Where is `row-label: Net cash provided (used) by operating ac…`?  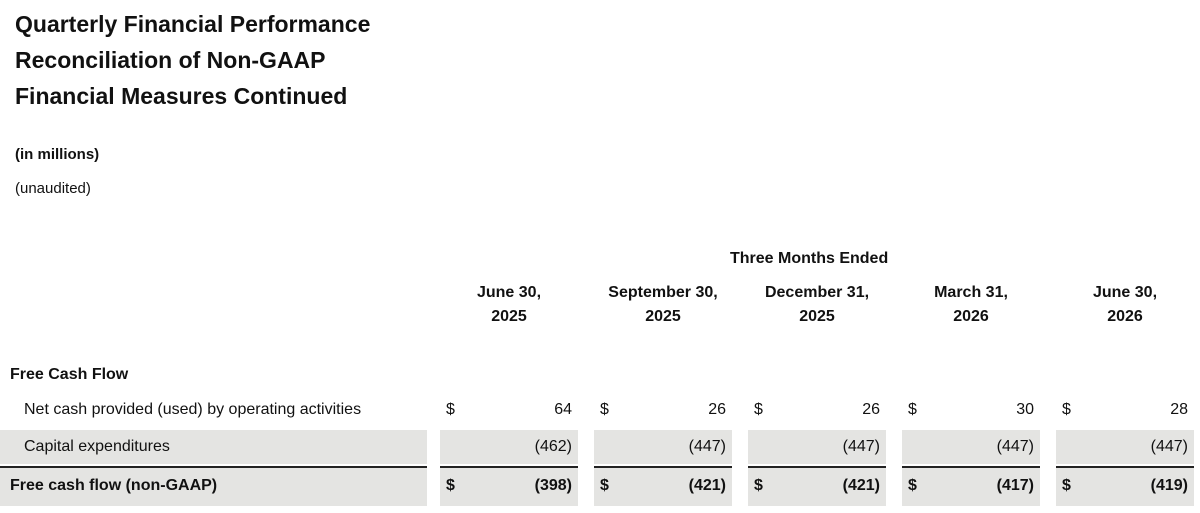
row-label: Net cash provided (used) by operating ac… is located at coordinates (193, 409).